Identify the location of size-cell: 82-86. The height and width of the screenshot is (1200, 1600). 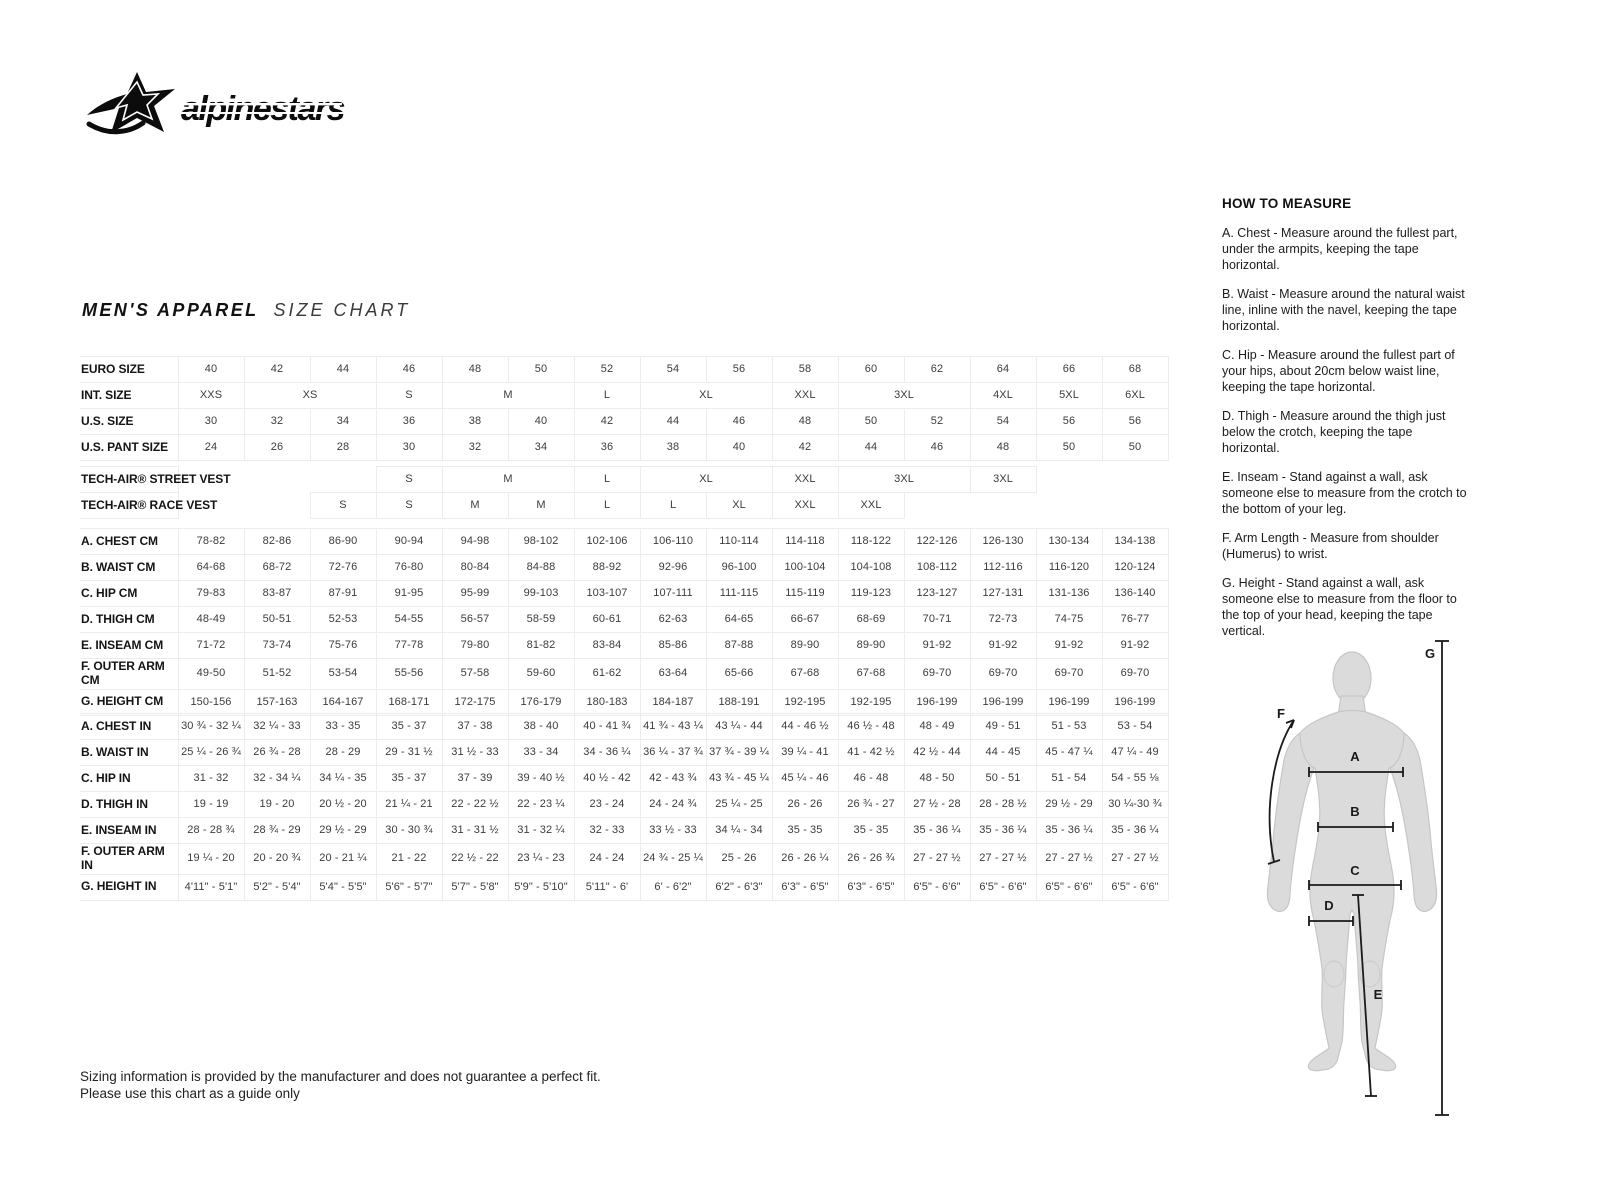
(277, 541).